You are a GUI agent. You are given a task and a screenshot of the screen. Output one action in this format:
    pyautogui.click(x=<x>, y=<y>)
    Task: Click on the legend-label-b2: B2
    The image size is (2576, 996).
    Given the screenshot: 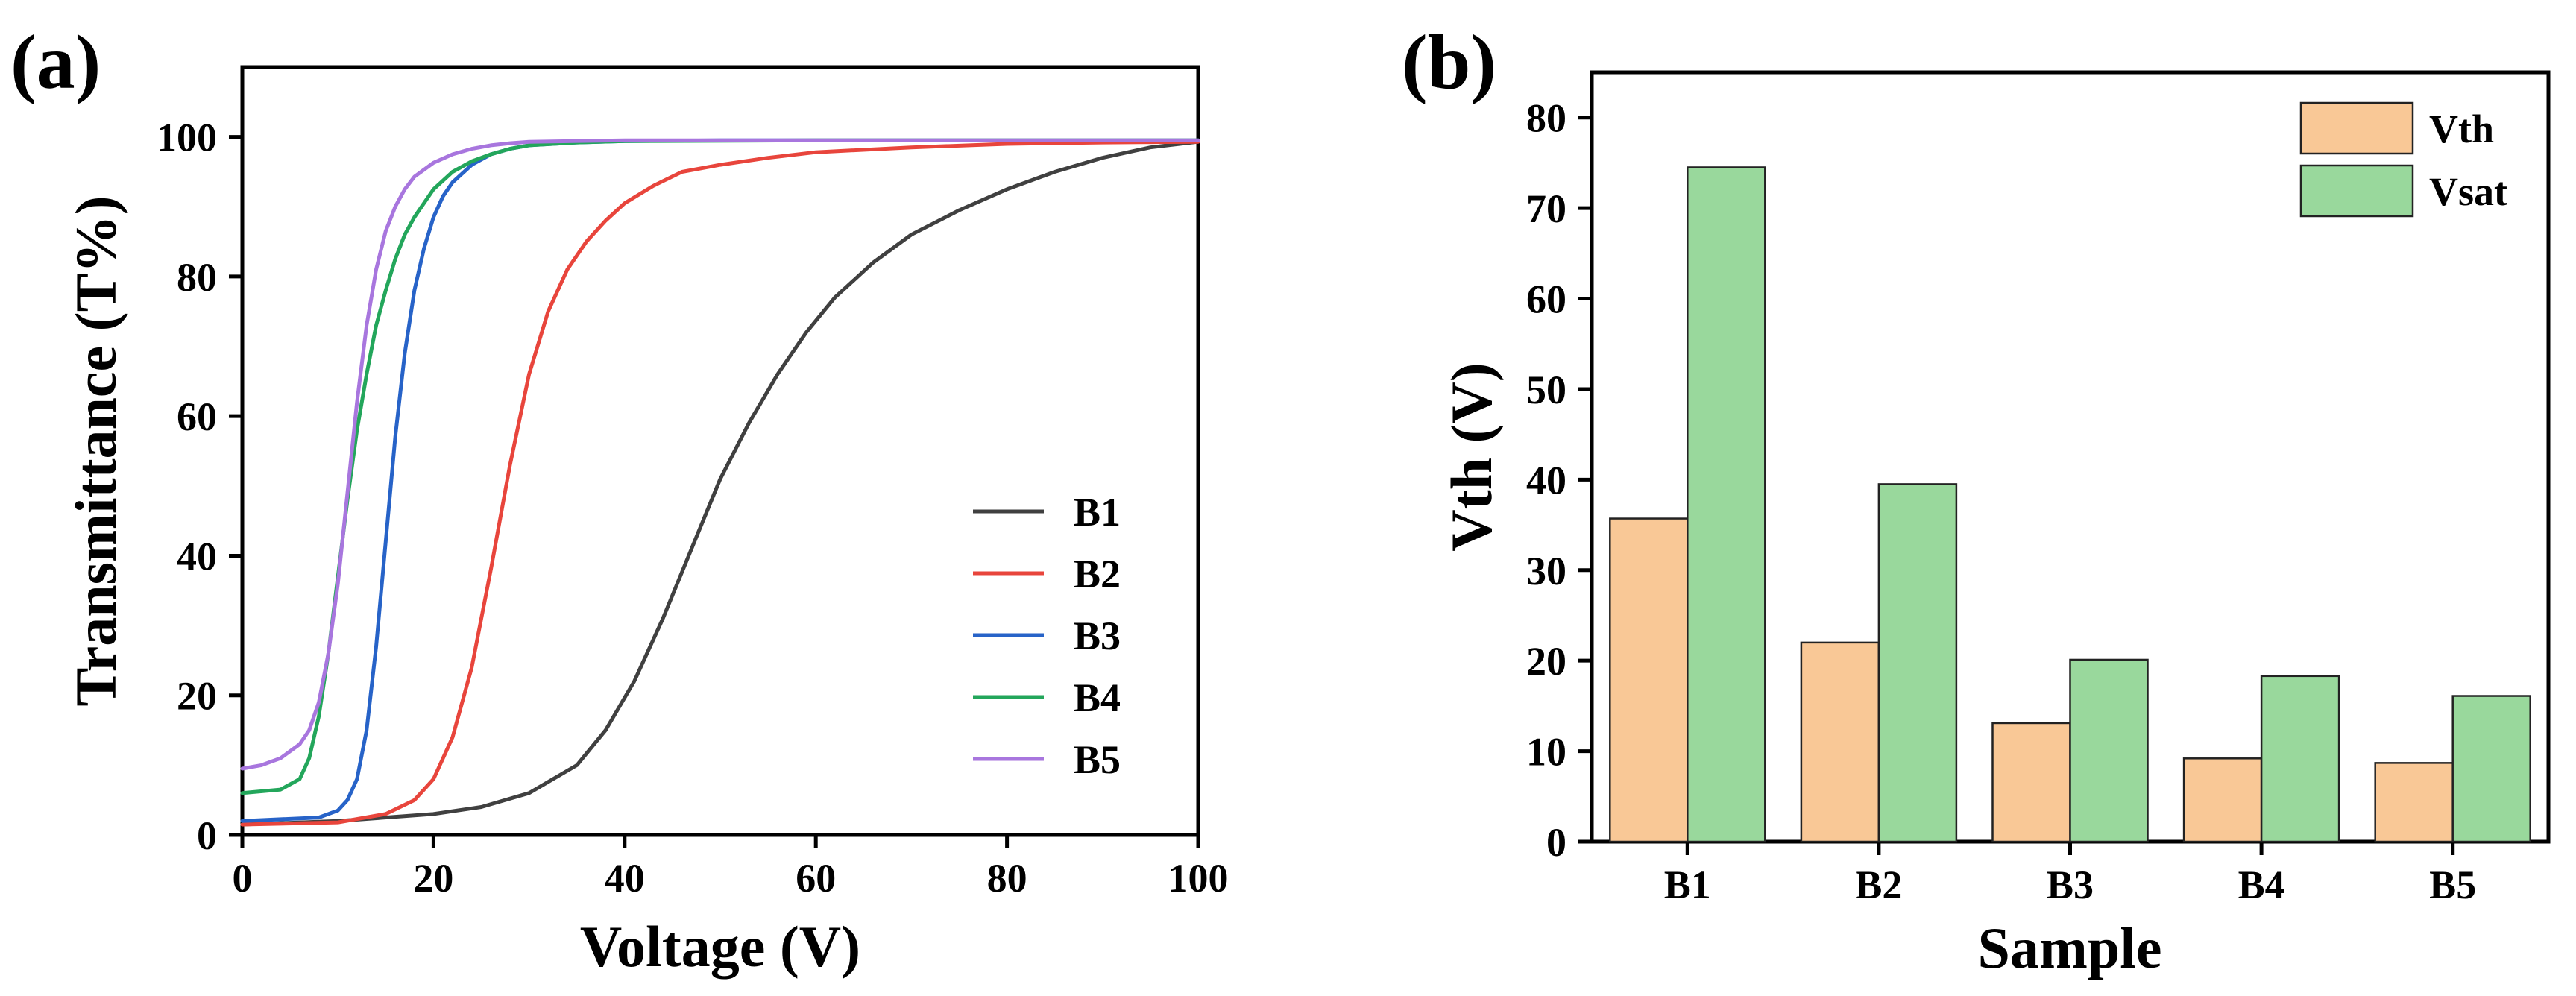 What is the action you would take?
    pyautogui.click(x=1097, y=574)
    